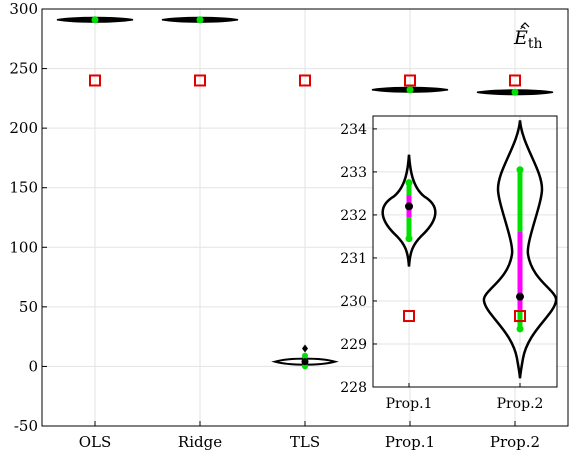 The height and width of the screenshot is (468, 574). I want to click on y-tick-label: 150, so click(23, 188).